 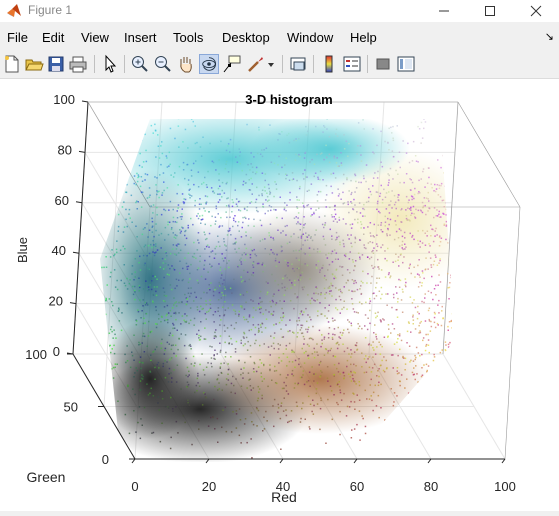 I want to click on menu-tools: Tools, so click(x=188, y=37).